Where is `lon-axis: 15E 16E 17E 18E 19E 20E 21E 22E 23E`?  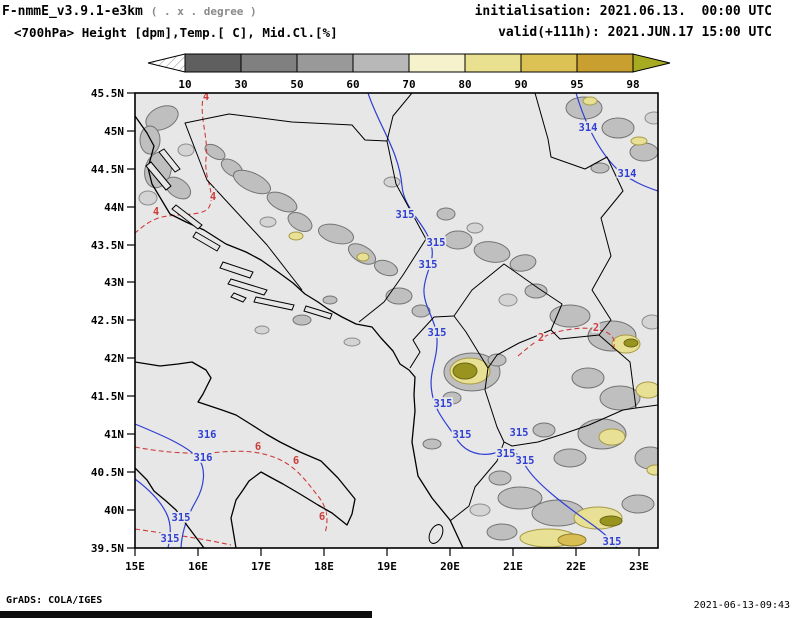
lon-axis: 15E 16E 17E 18E 19E 20E 21E 22E 23E is located at coordinates (387, 560).